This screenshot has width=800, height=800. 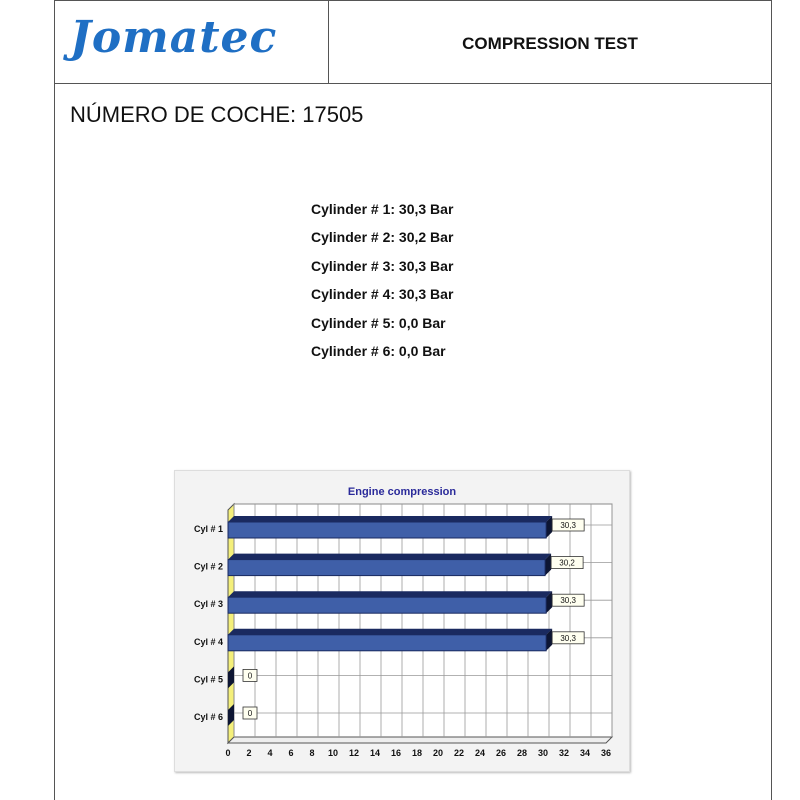 I want to click on x-tick-label: 32, so click(x=564, y=753).